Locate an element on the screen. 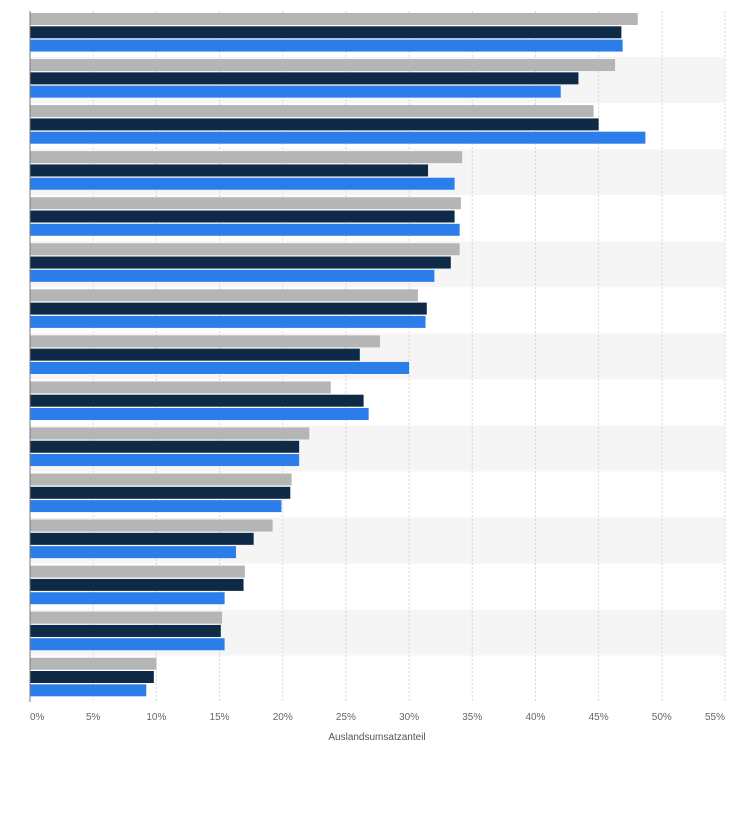  x-tick-label: 0% is located at coordinates (37, 717).